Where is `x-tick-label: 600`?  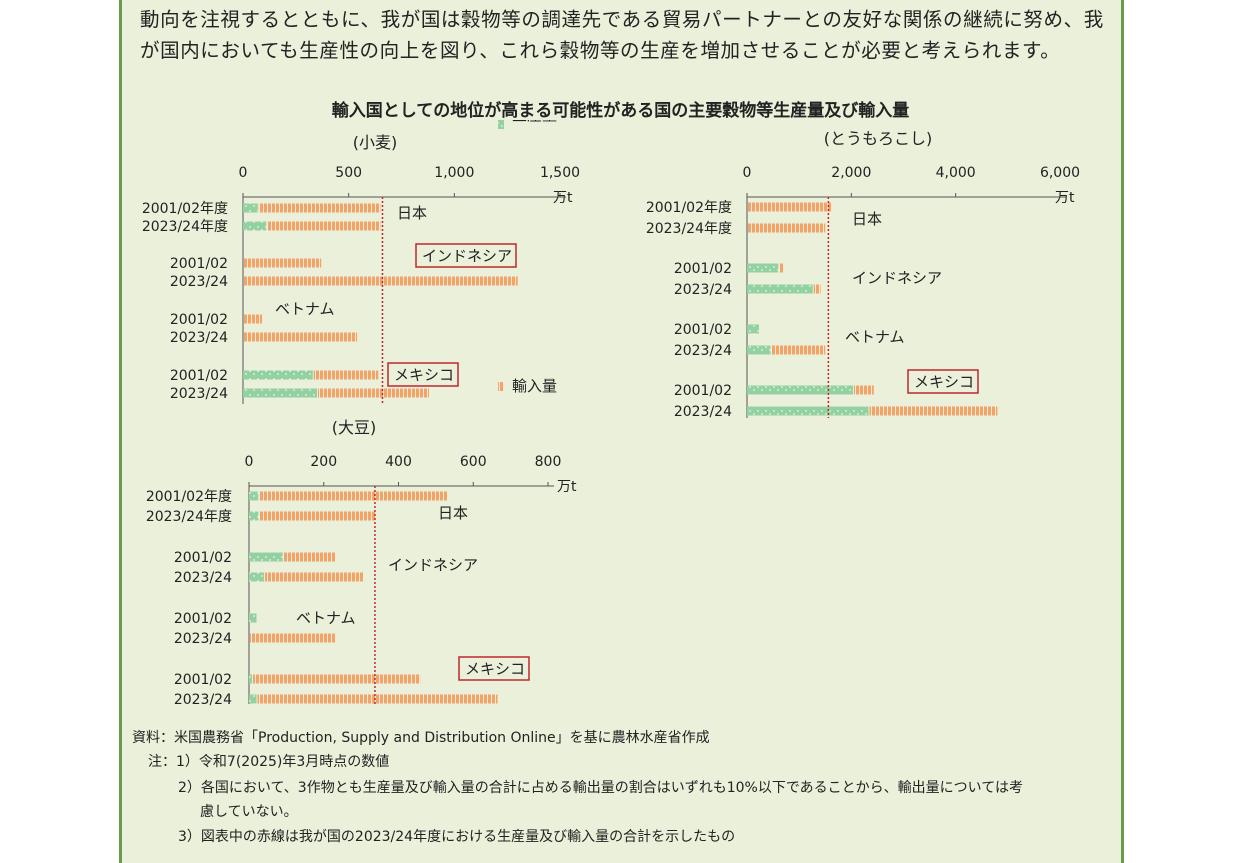 x-tick-label: 600 is located at coordinates (473, 462).